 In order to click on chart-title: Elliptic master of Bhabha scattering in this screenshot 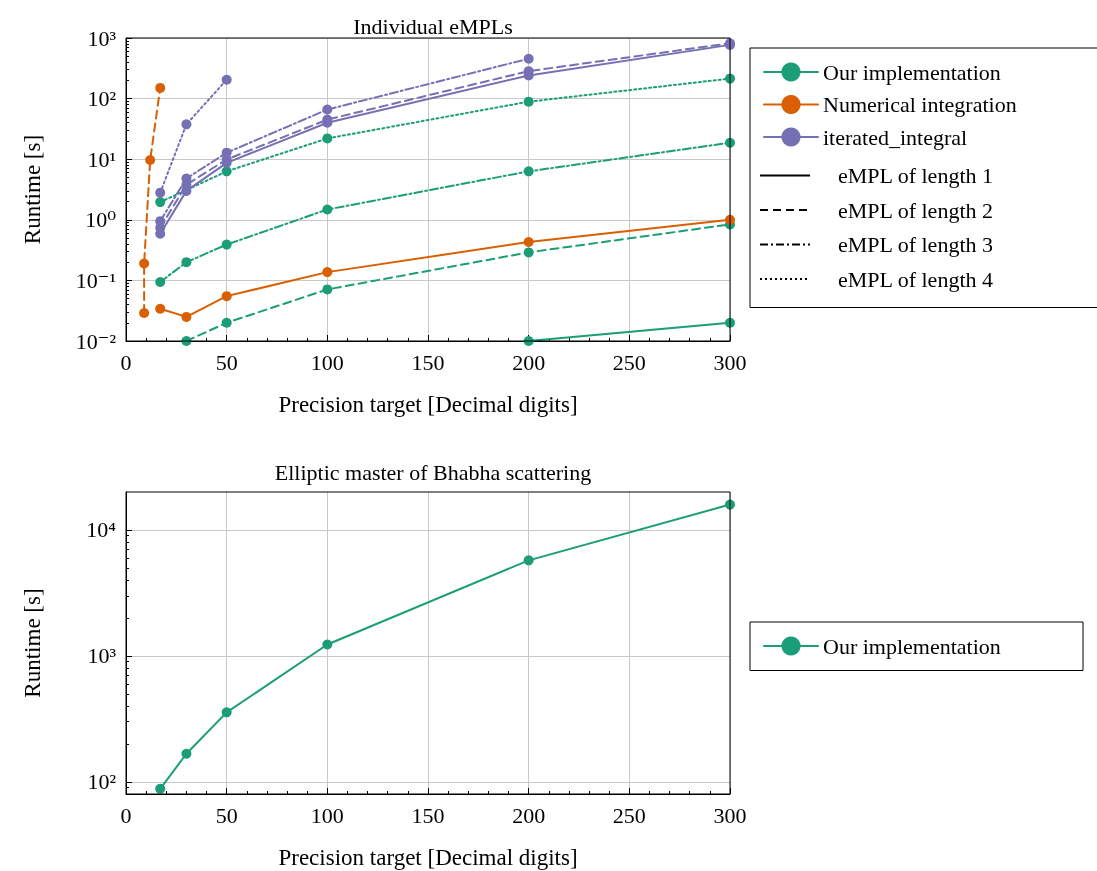, I will do `click(433, 472)`.